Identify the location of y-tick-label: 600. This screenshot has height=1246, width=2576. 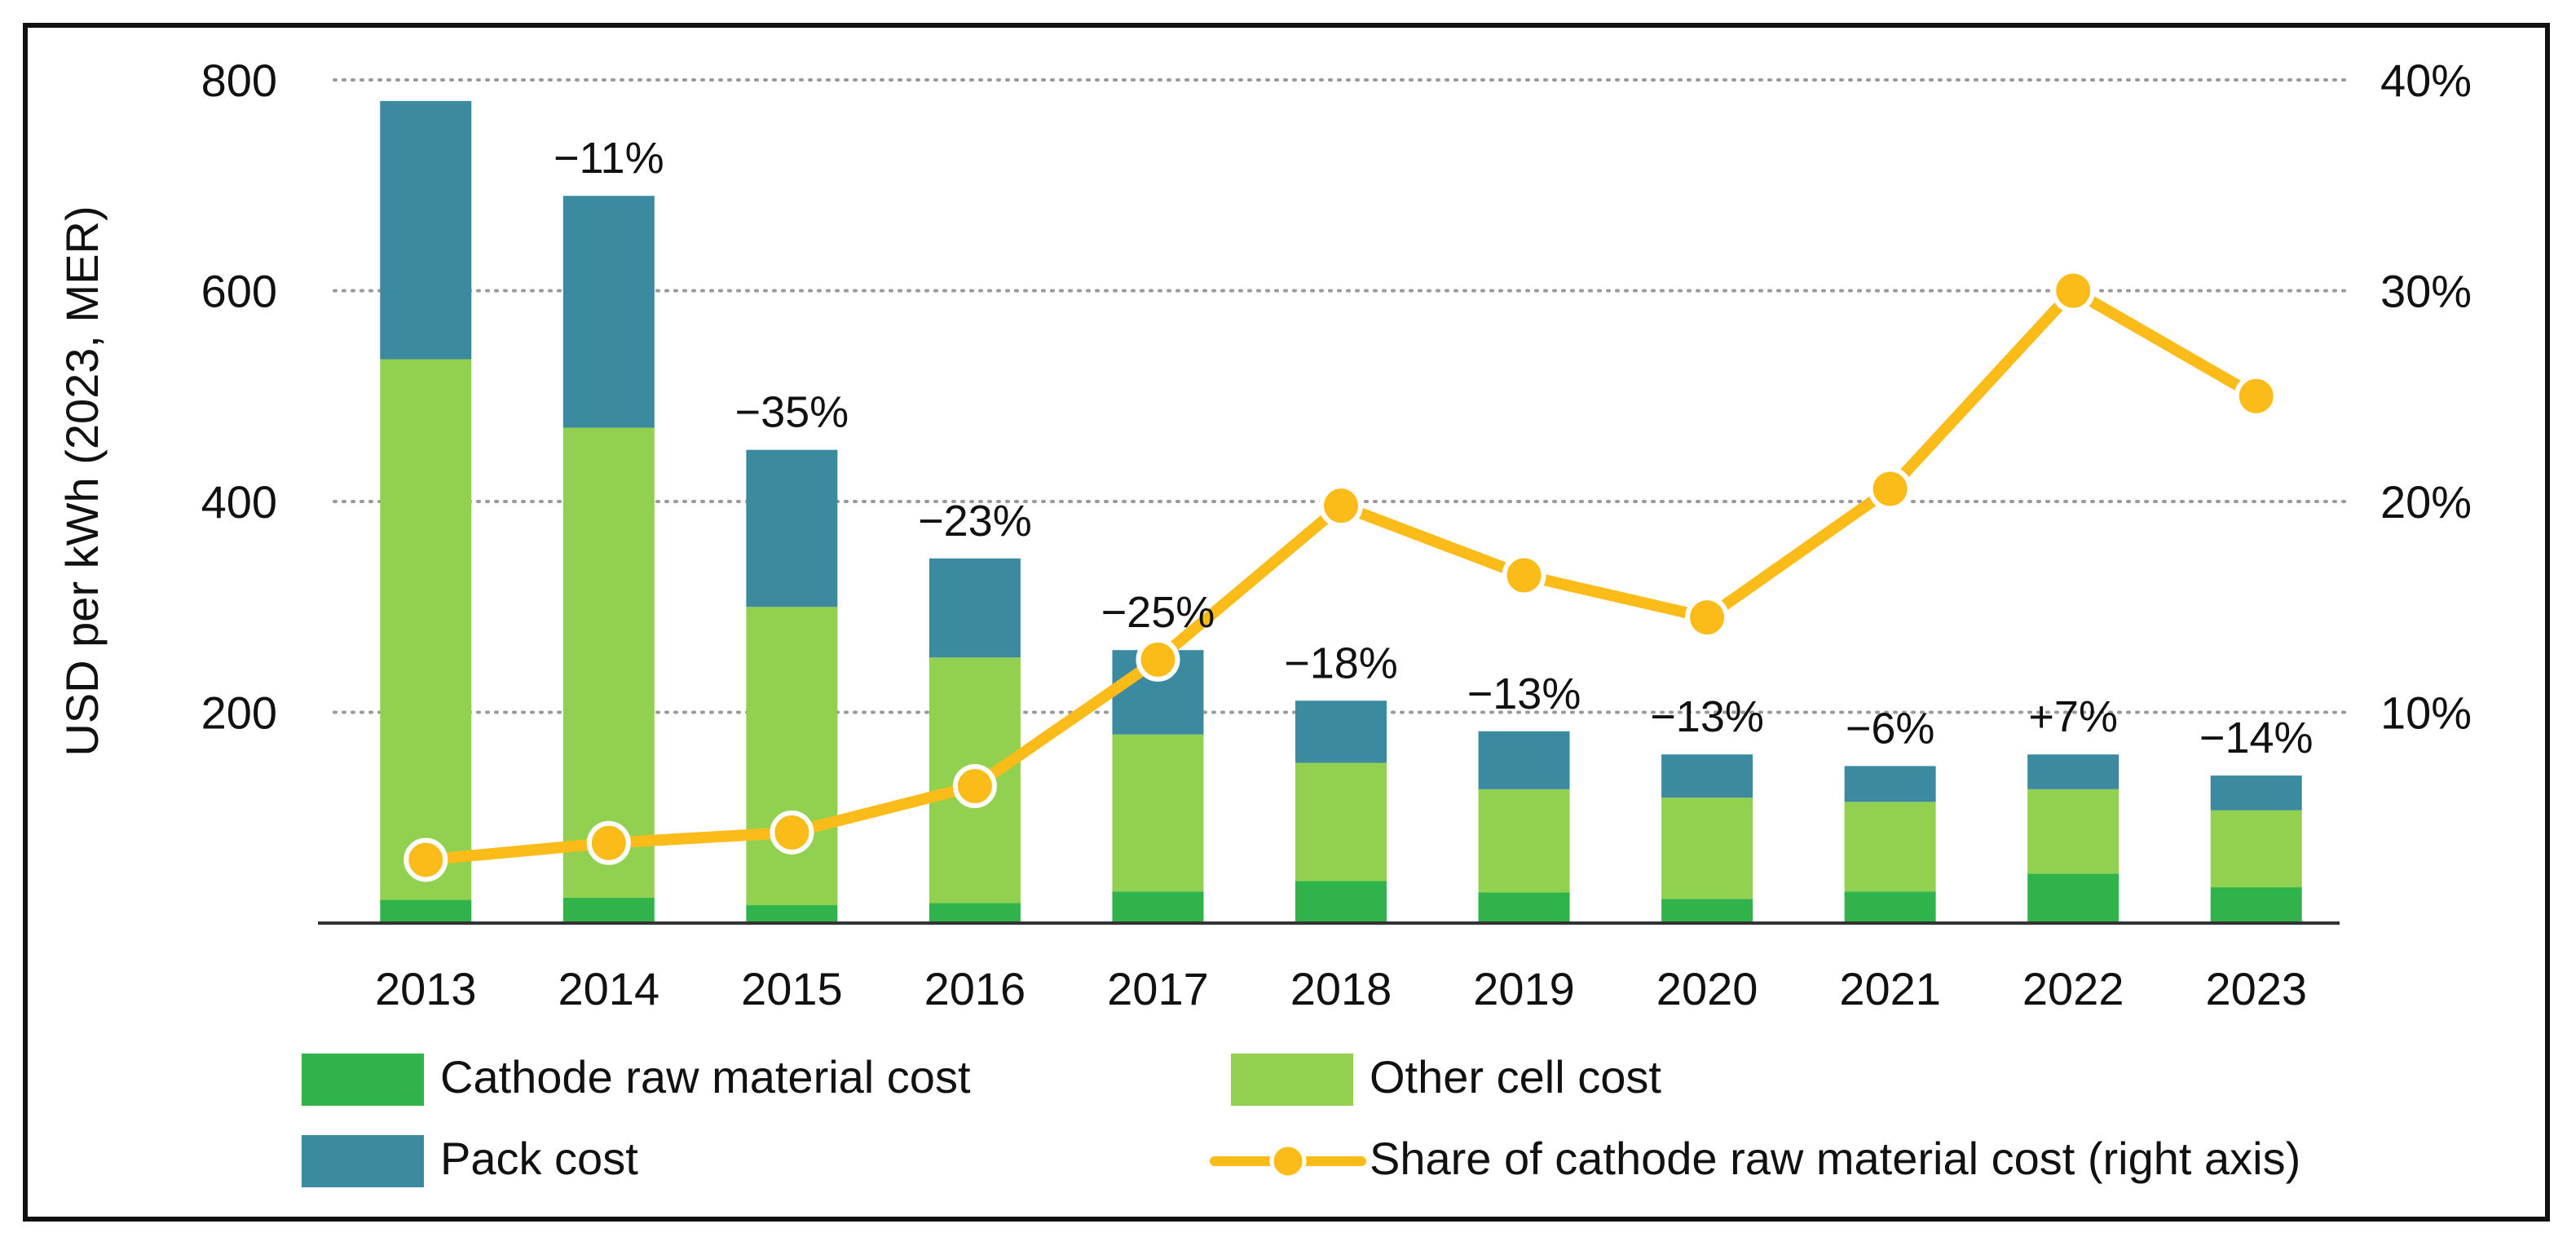
(239, 291).